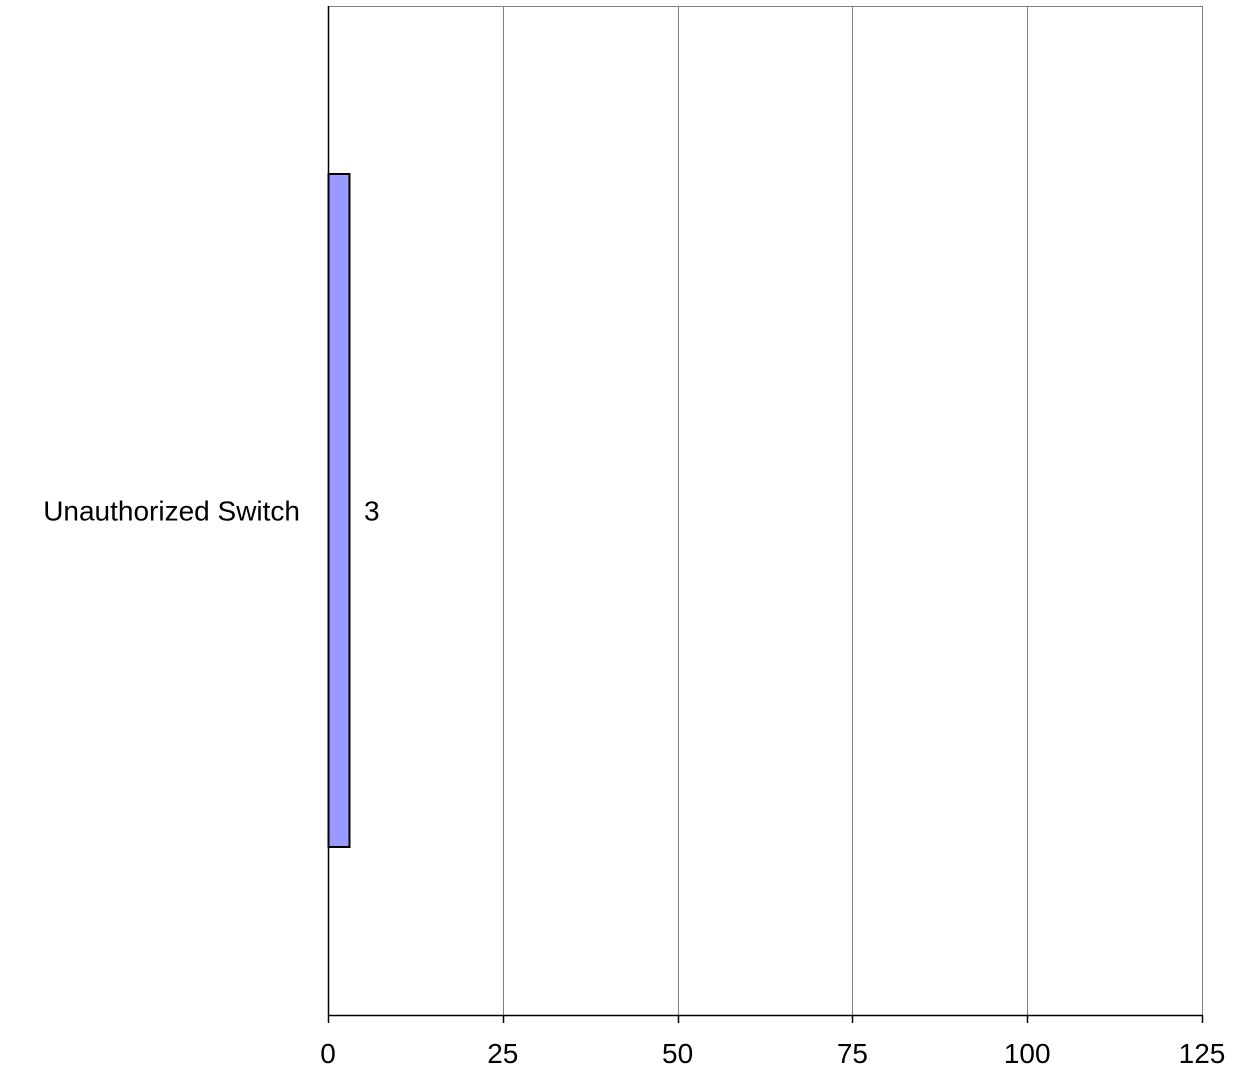  What do you see at coordinates (1202, 1053) in the screenshot?
I see `x-tick-label: 125` at bounding box center [1202, 1053].